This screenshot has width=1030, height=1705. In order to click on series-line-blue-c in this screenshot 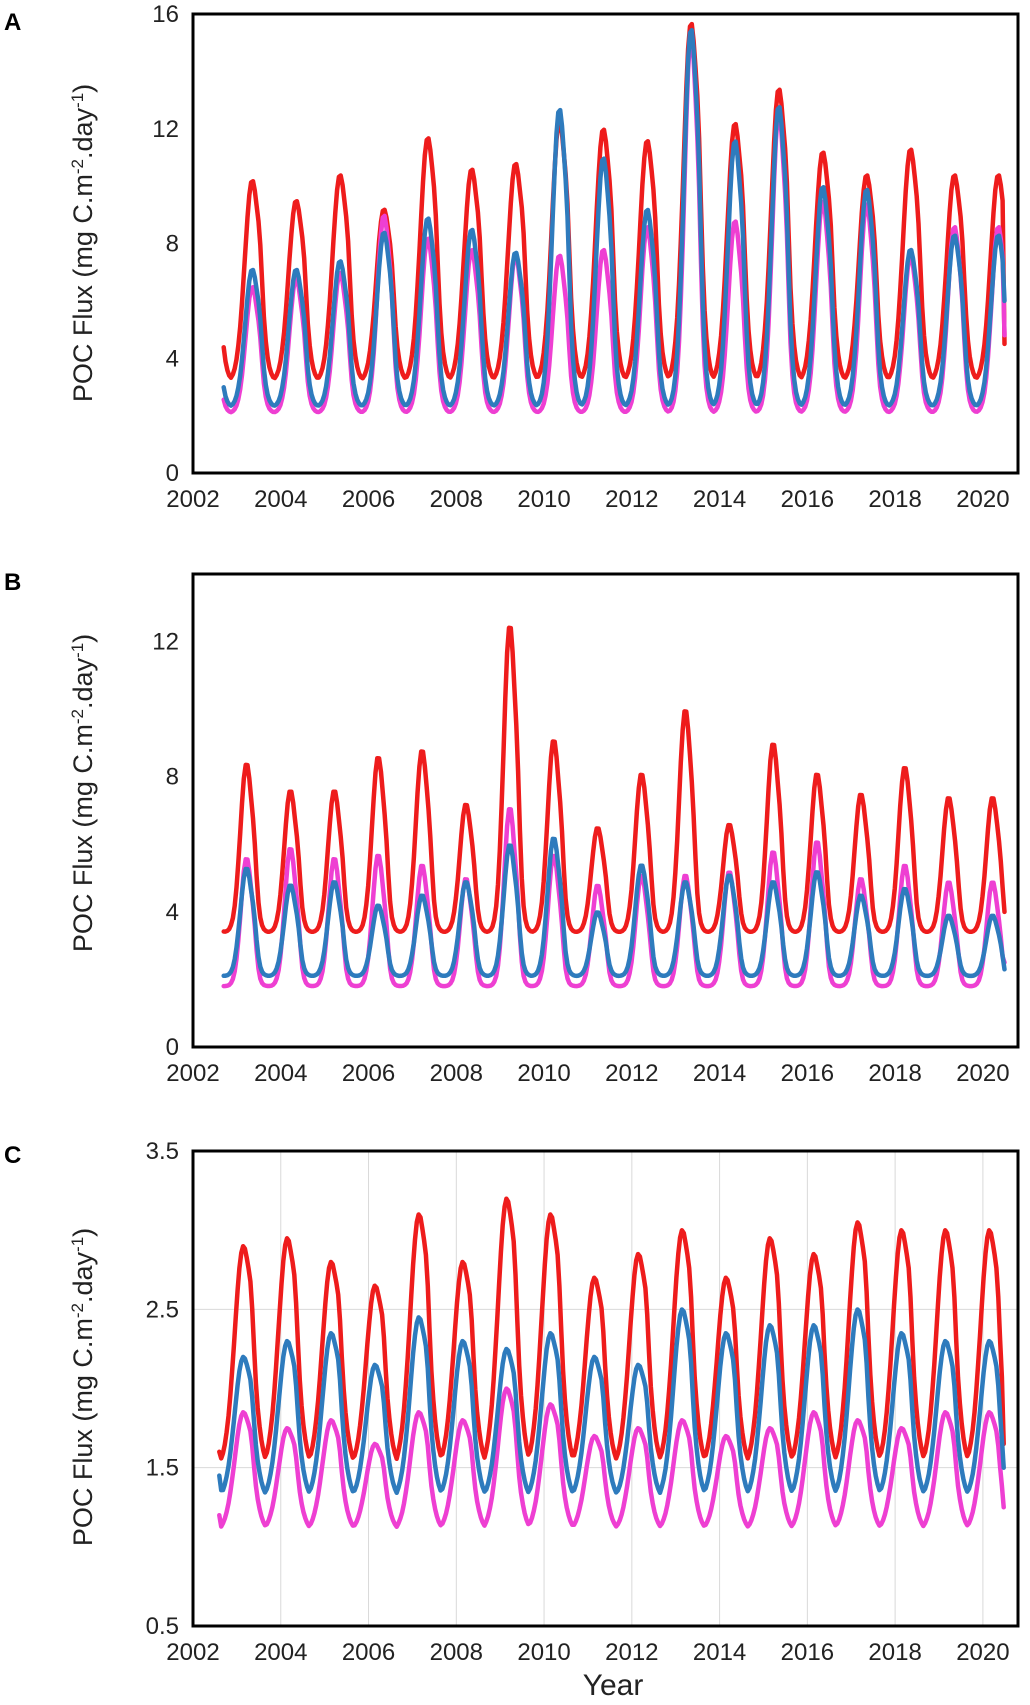, I will do `click(611, 1401)`.